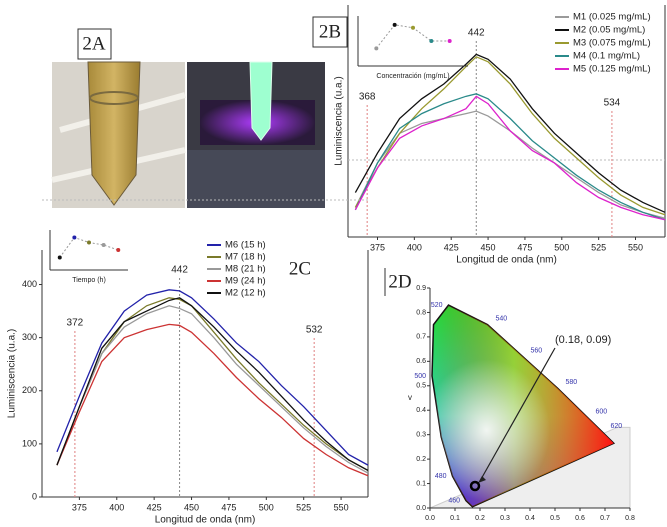  I want to click on y-tick-label: 0.0, so click(421, 508).